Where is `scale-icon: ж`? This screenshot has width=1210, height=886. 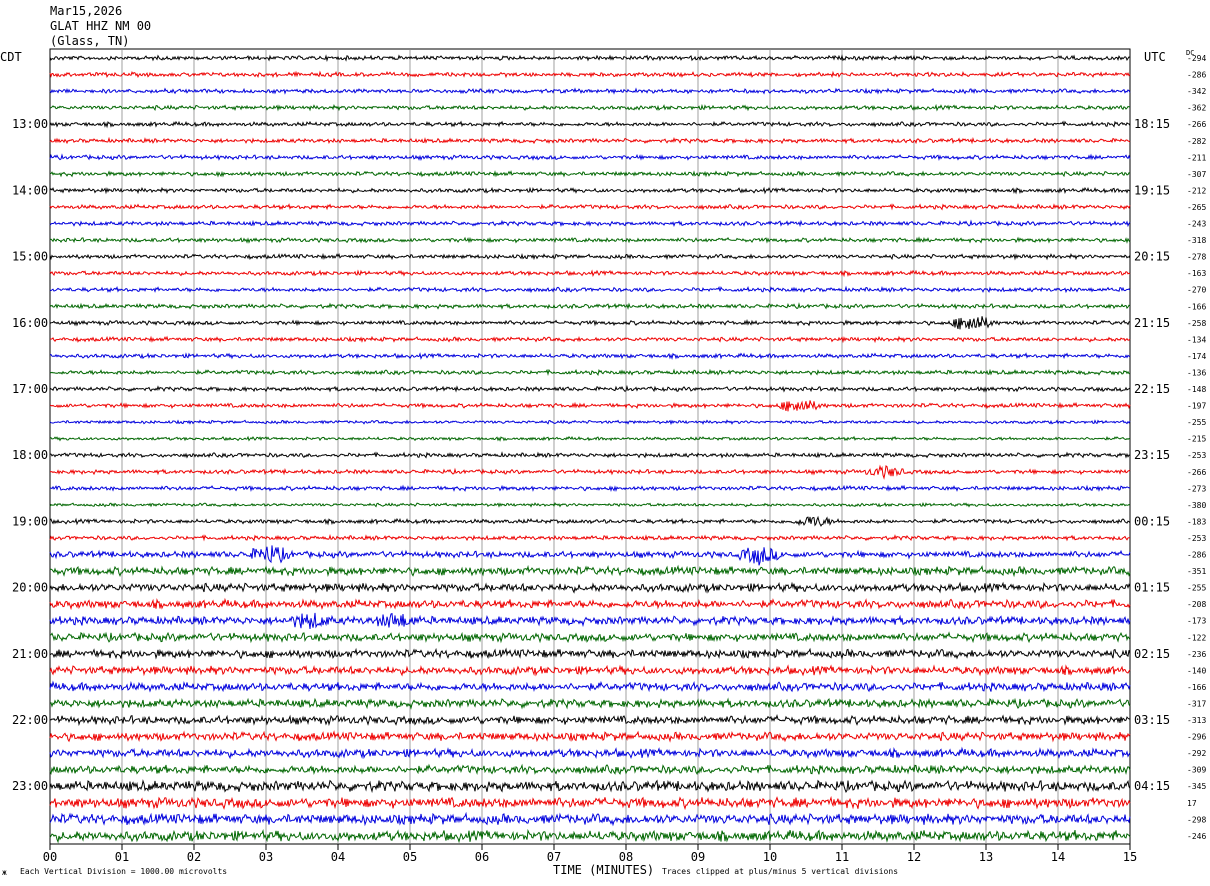
scale-icon: ж is located at coordinates (4, 872).